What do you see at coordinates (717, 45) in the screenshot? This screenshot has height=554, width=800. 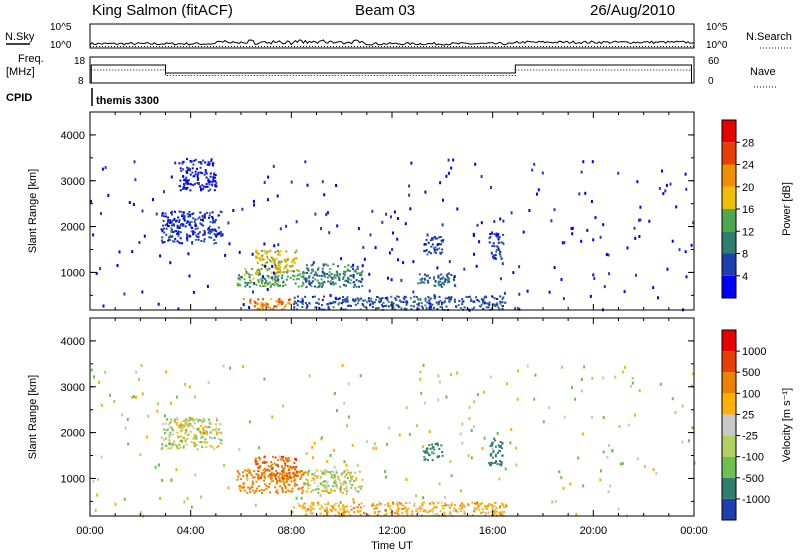 I see `nsearch-tick-bottom: 10^0` at bounding box center [717, 45].